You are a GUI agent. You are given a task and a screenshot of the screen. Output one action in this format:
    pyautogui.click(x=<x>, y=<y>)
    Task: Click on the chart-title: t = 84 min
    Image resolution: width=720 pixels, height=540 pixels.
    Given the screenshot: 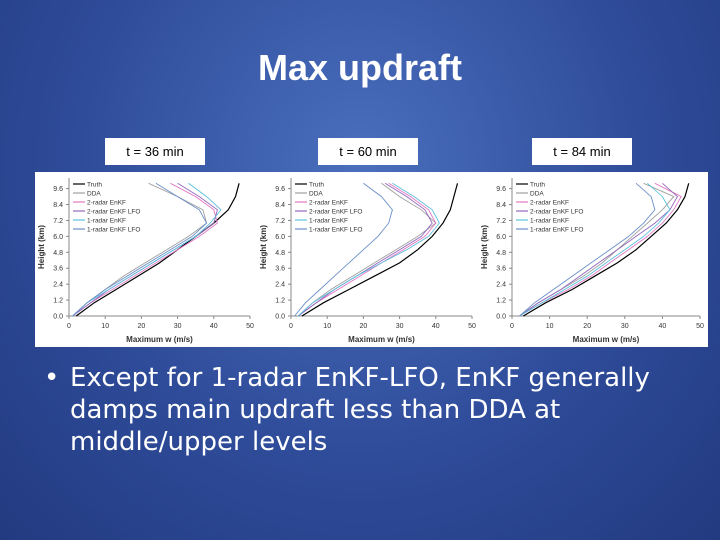 What is the action you would take?
    pyautogui.click(x=581, y=151)
    